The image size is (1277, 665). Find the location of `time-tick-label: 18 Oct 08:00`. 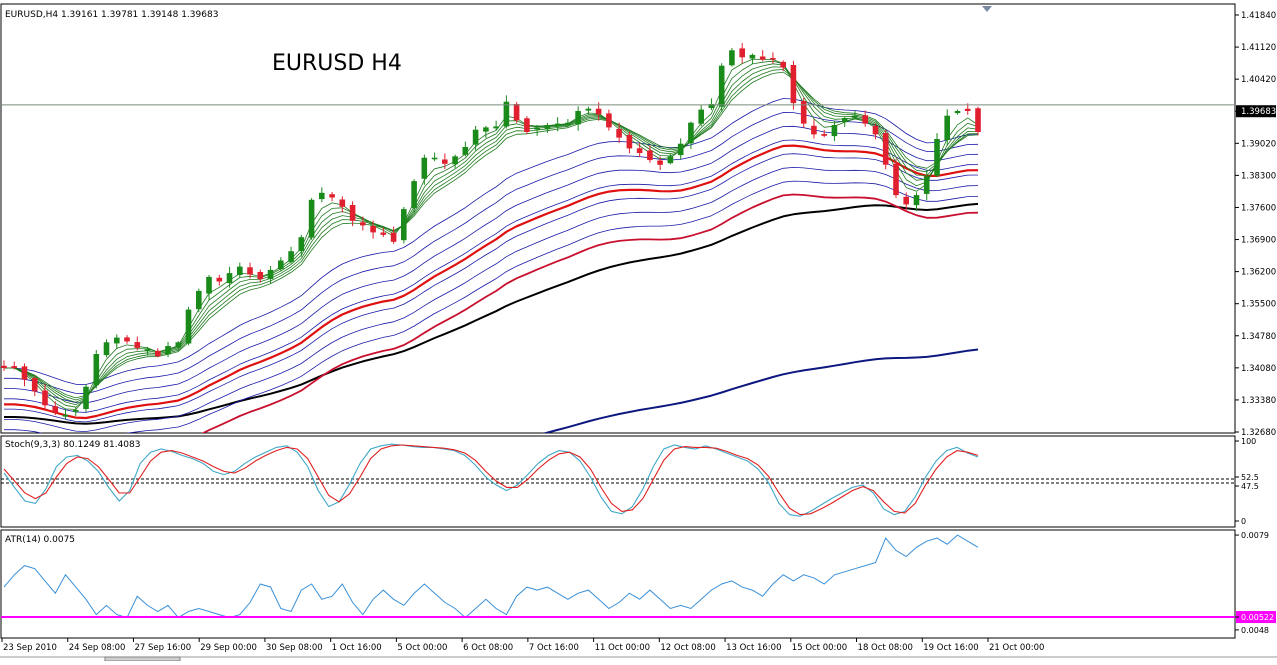

time-tick-label: 18 Oct 08:00 is located at coordinates (885, 648).